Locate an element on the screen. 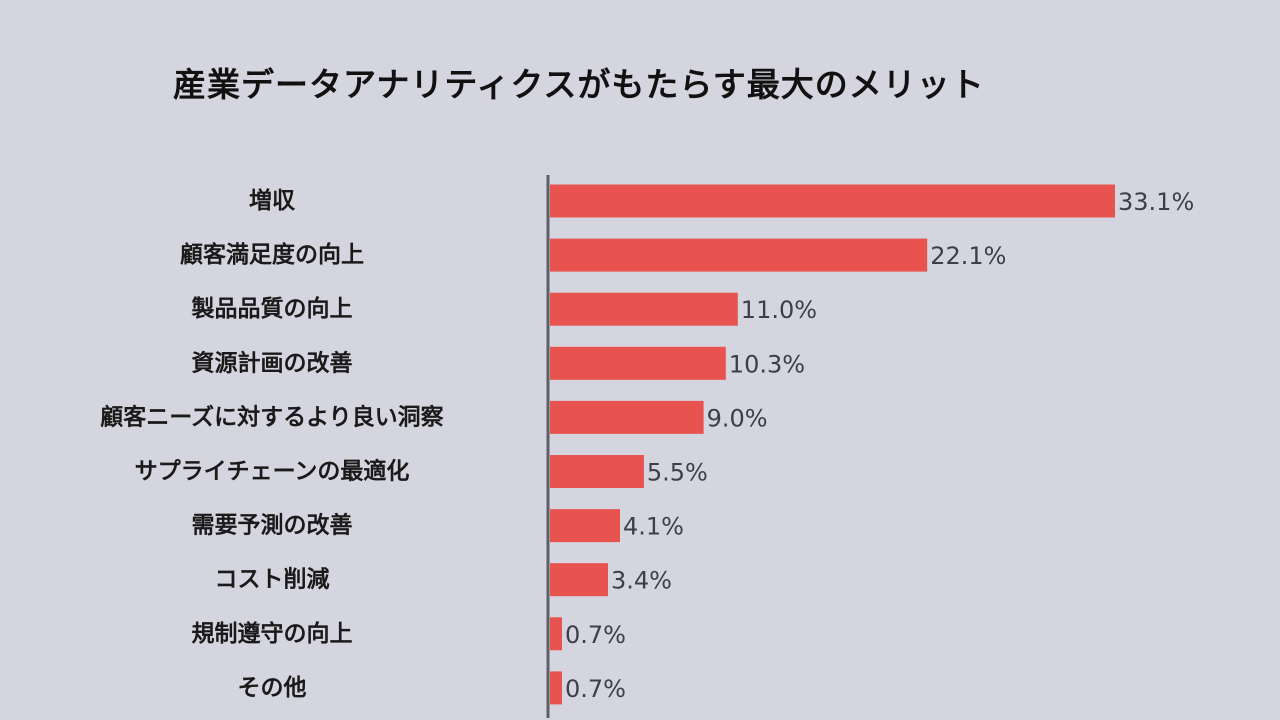 The height and width of the screenshot is (720, 1280). value-label-0: 33.1% is located at coordinates (1156, 202).